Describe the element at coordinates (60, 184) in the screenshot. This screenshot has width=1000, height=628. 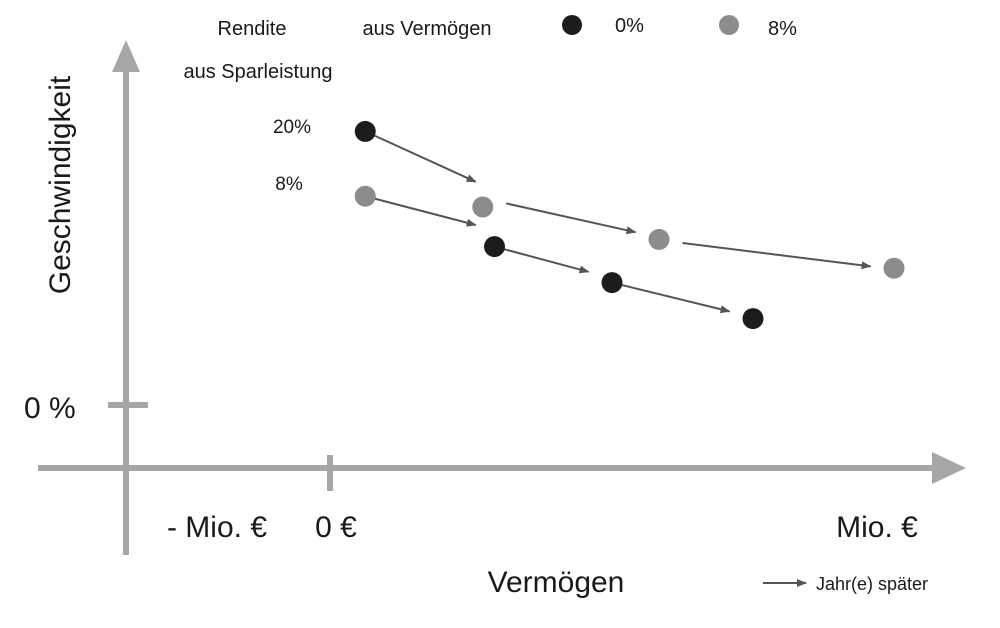
I see `y-axis-title: Geschwindigkeit` at that location.